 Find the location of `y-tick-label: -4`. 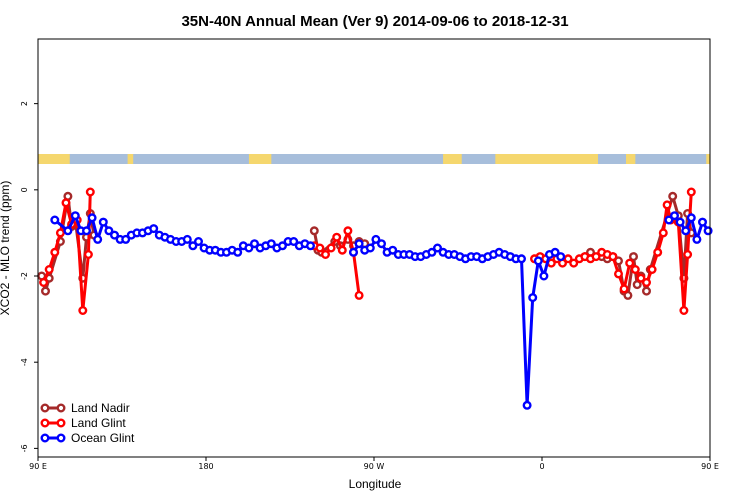

y-tick-label: -4 is located at coordinates (24, 362).